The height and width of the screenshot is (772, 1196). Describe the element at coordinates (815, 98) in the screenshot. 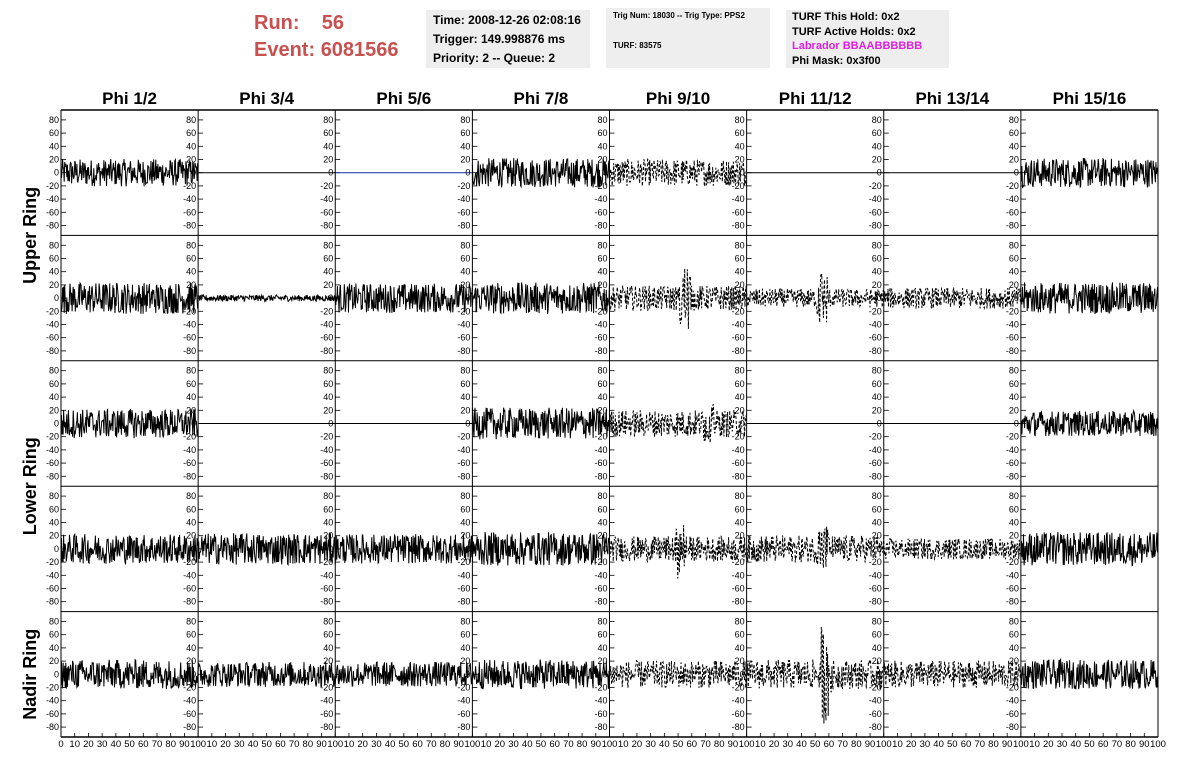

I see `column-title: Phi 11/12` at that location.